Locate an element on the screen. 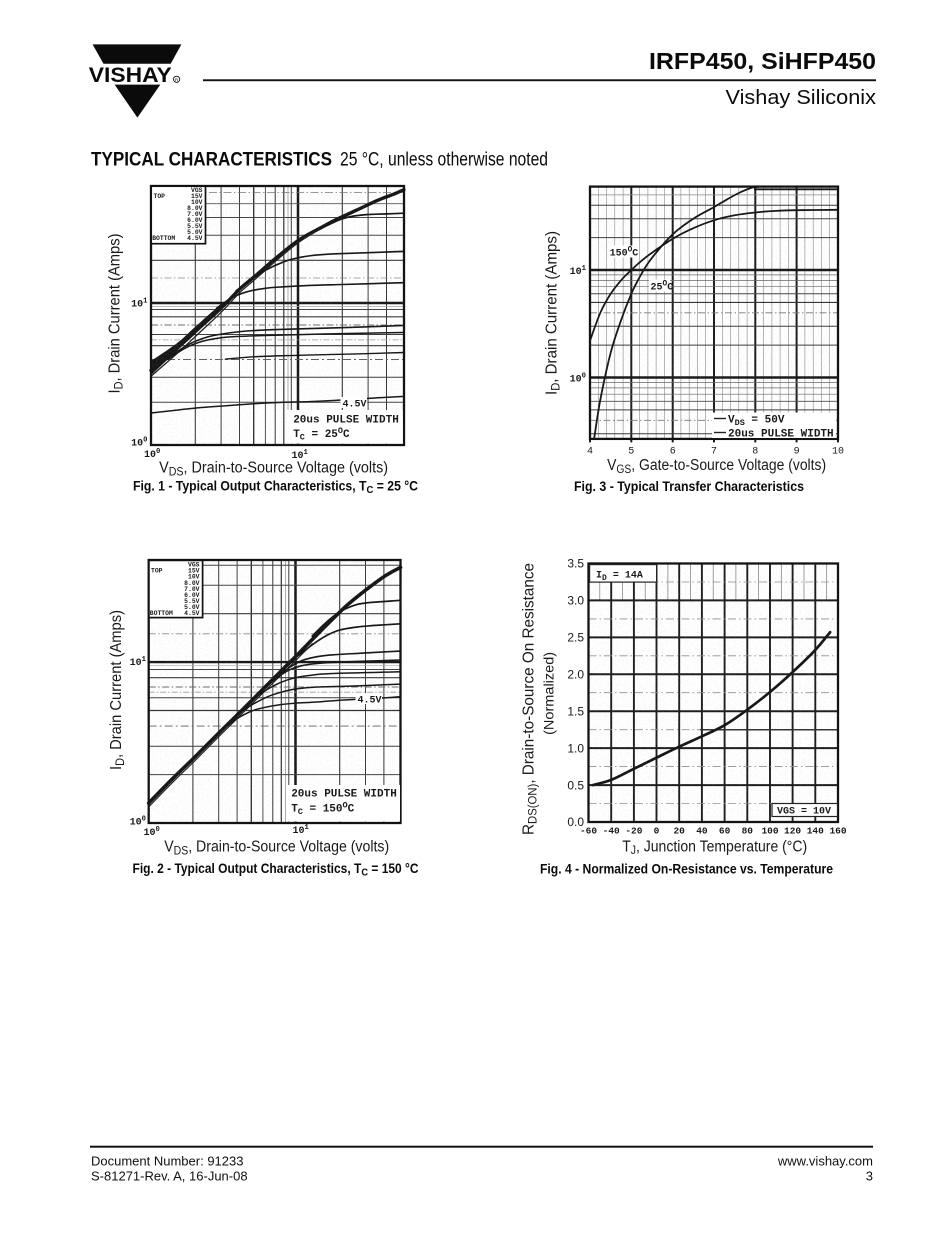 The height and width of the screenshot is (1235, 950). svg-text: 150OC is located at coordinates (624, 253).